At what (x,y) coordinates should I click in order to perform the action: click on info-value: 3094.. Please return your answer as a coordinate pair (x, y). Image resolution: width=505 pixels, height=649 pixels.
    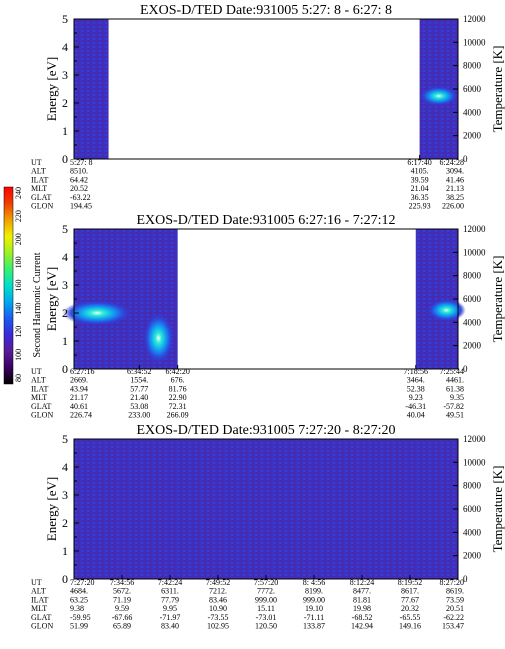
    Looking at the image, I should click on (455, 171).